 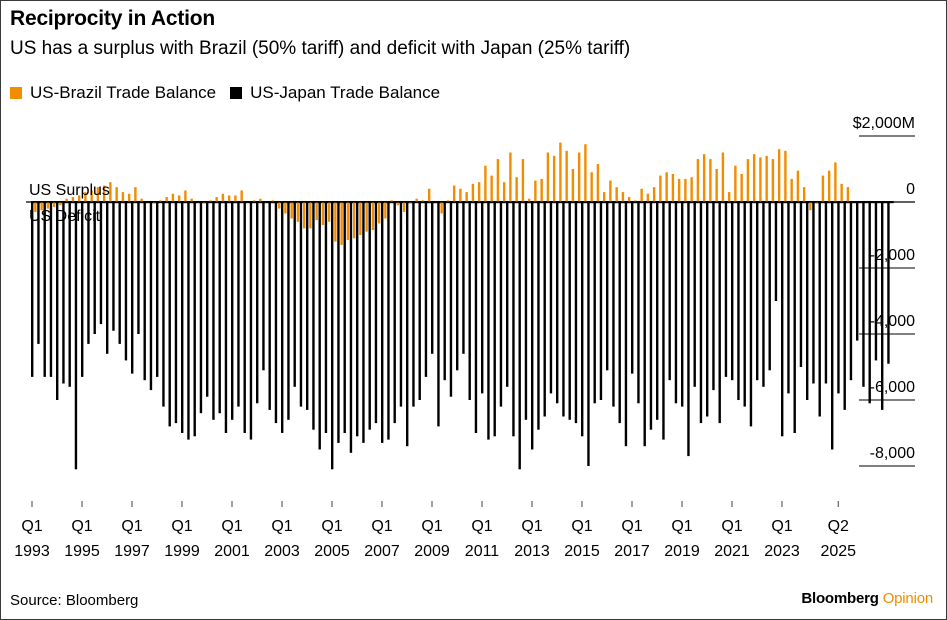 What do you see at coordinates (382, 551) in the screenshot?
I see `x-tick-label-year: 2007` at bounding box center [382, 551].